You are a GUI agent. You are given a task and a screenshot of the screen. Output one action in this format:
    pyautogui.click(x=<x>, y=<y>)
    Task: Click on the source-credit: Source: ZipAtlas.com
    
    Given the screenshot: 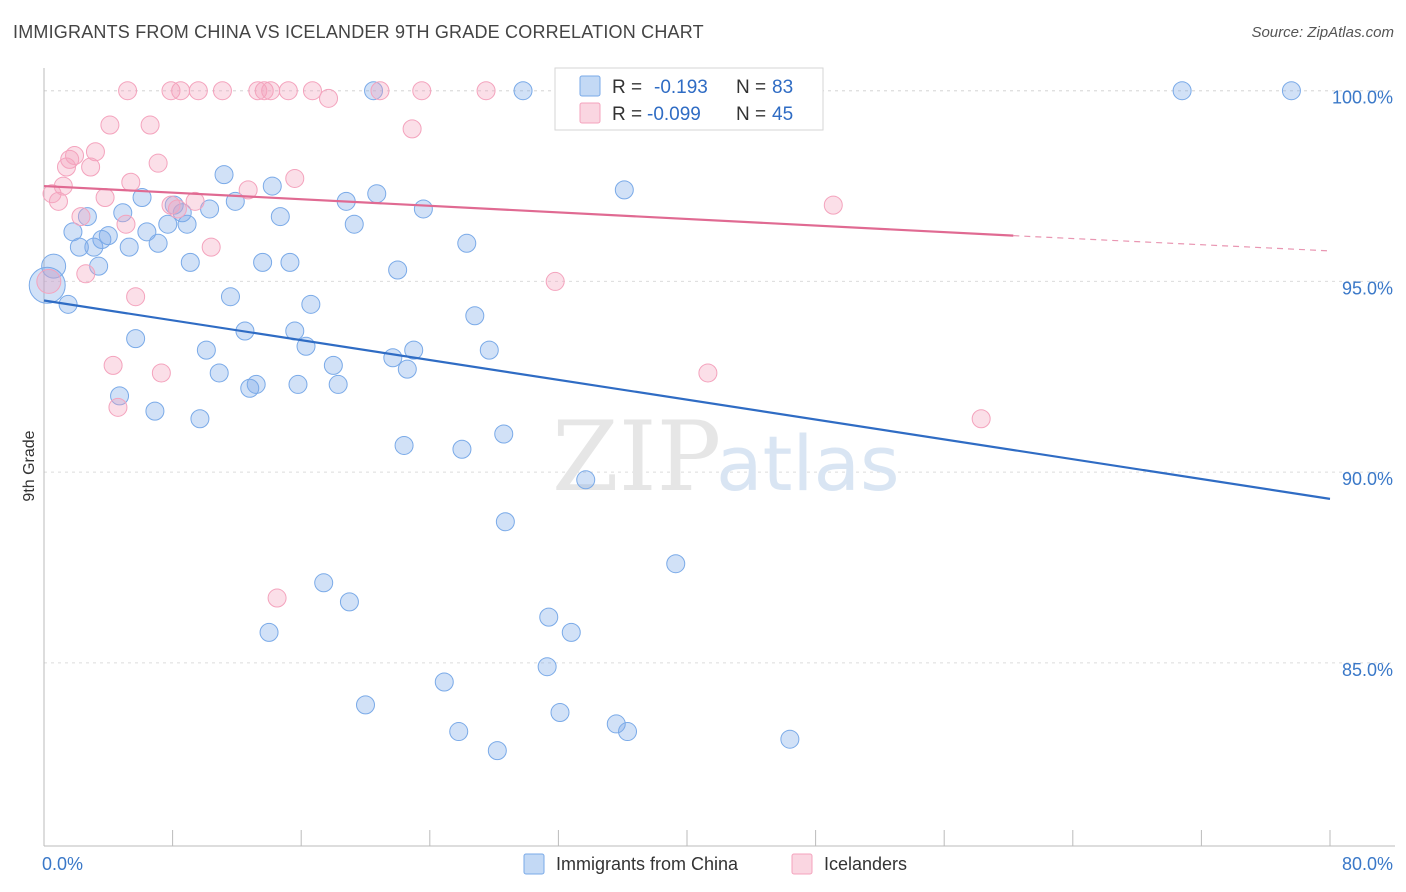 What is the action you would take?
    pyautogui.click(x=1322, y=32)
    